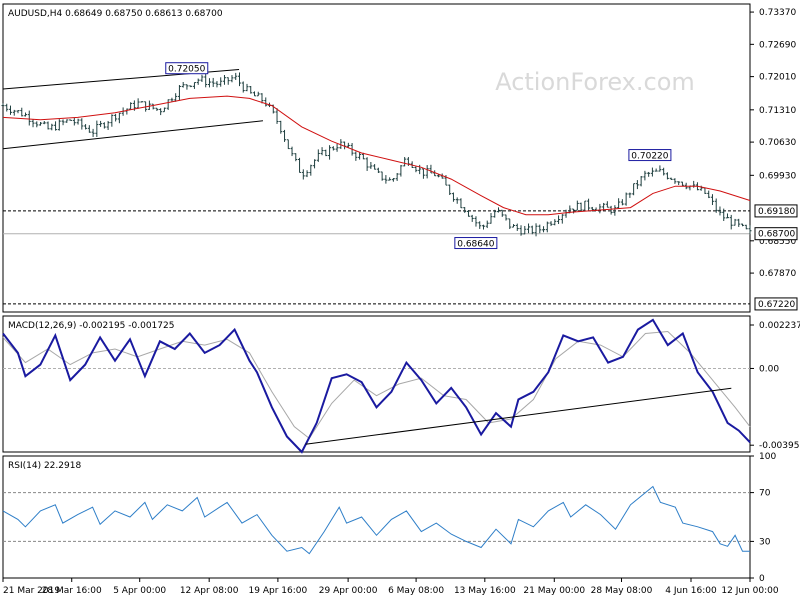 The width and height of the screenshot is (800, 600). I want to click on price-ytick-label: 0.72690, so click(777, 45).